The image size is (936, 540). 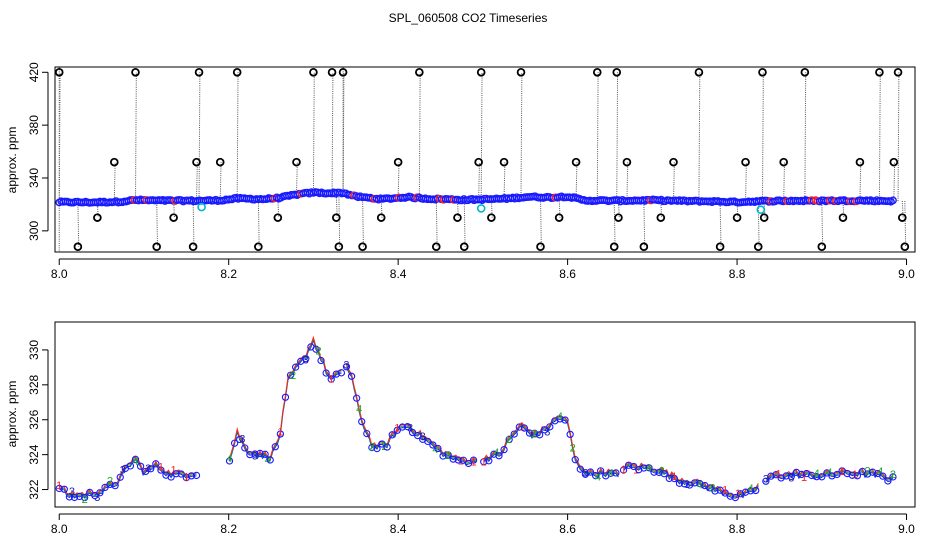 What do you see at coordinates (567, 274) in the screenshot?
I see `top-x-tick-label: 8.6` at bounding box center [567, 274].